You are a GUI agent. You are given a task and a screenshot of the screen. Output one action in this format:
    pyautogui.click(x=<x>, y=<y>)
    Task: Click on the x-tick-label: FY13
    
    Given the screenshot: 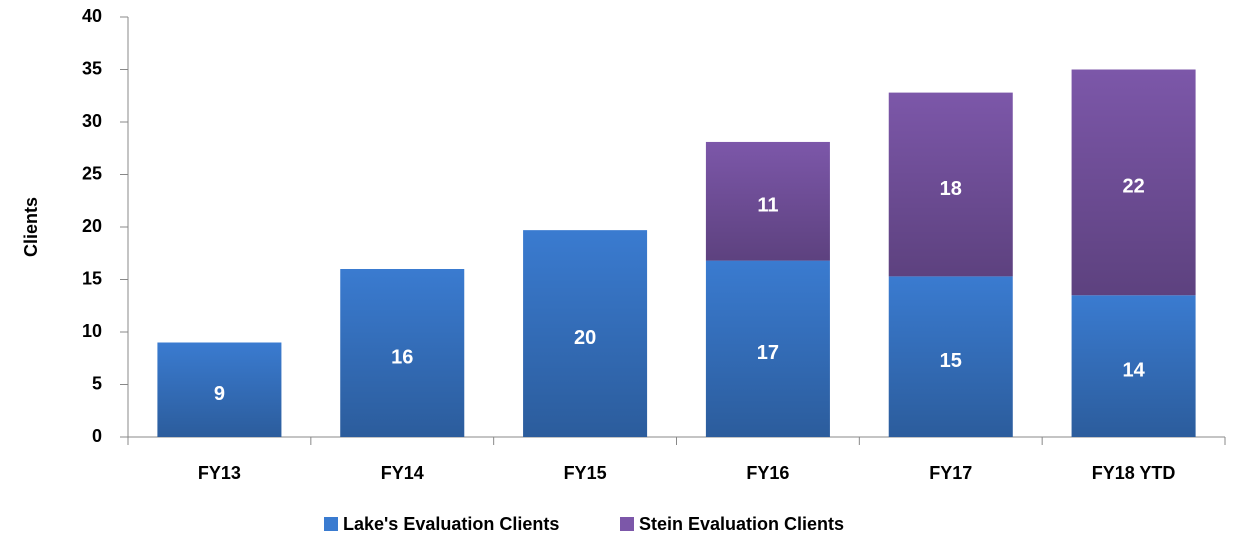 What is the action you would take?
    pyautogui.click(x=219, y=473)
    